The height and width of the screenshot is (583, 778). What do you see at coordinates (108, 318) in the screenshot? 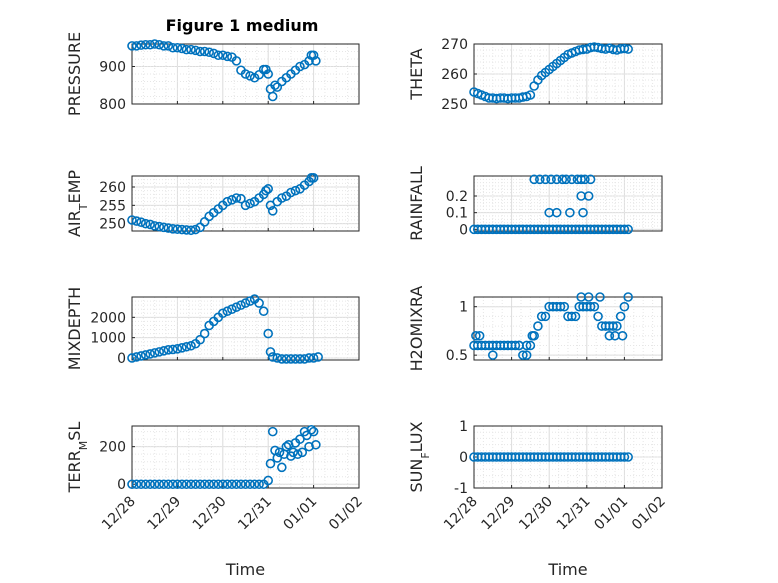
I see `y-tick-label: 2000` at bounding box center [108, 318].